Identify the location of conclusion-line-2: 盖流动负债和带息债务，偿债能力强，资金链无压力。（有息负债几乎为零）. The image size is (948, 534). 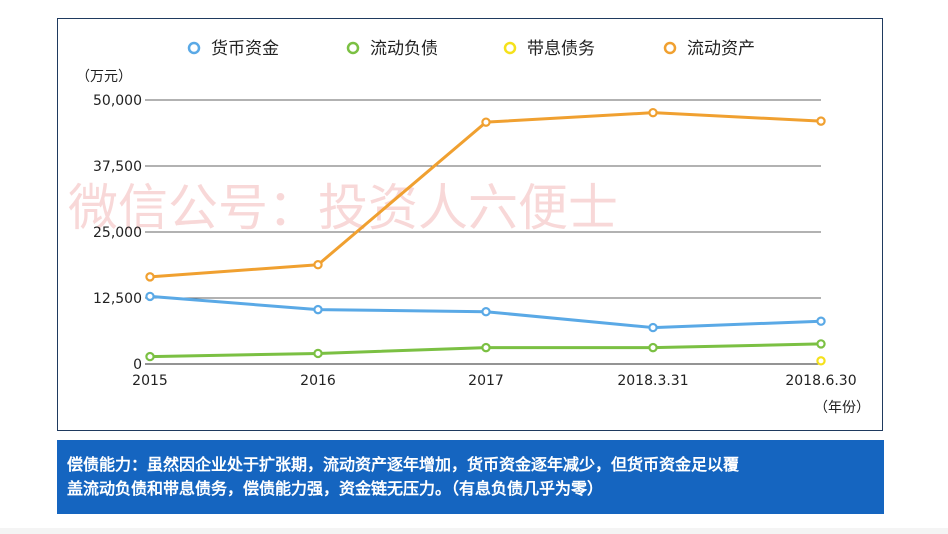
(335, 488).